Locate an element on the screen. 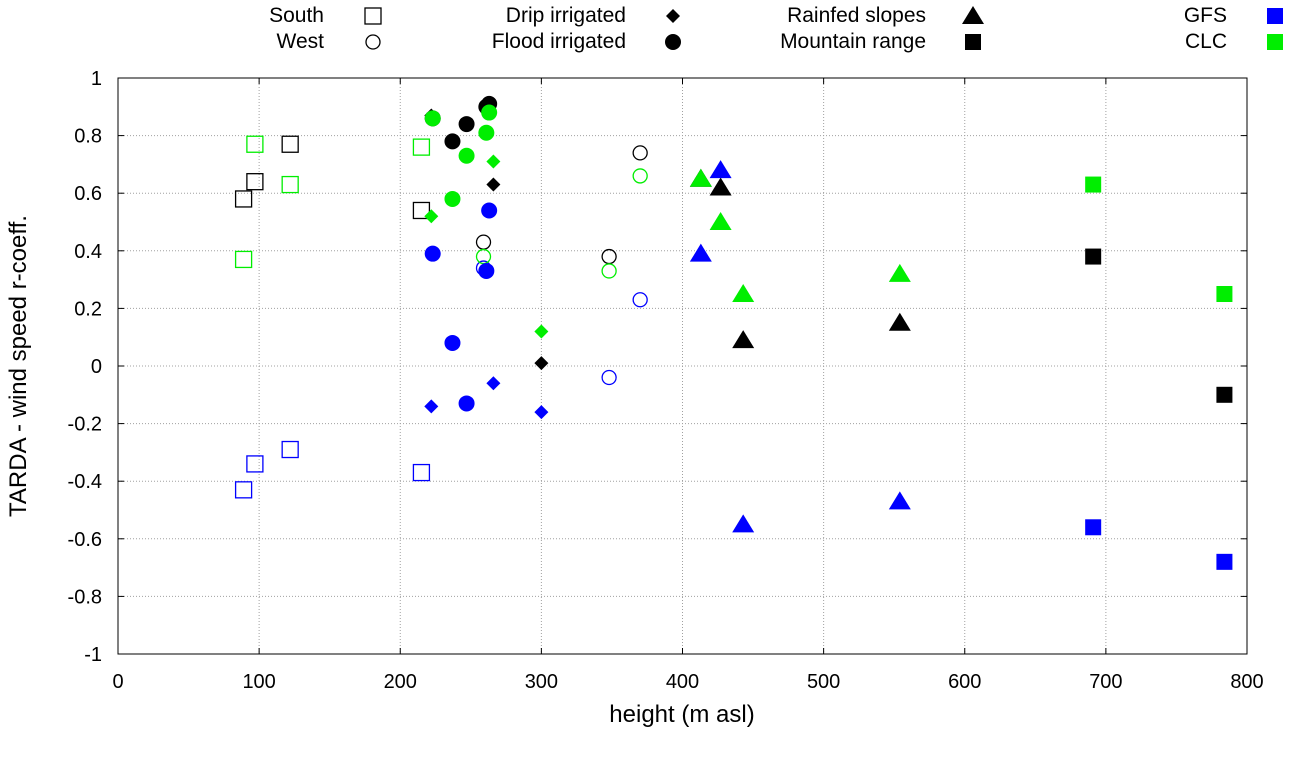 This screenshot has height=760, width=1290. x-tick-label: 0 is located at coordinates (117, 682).